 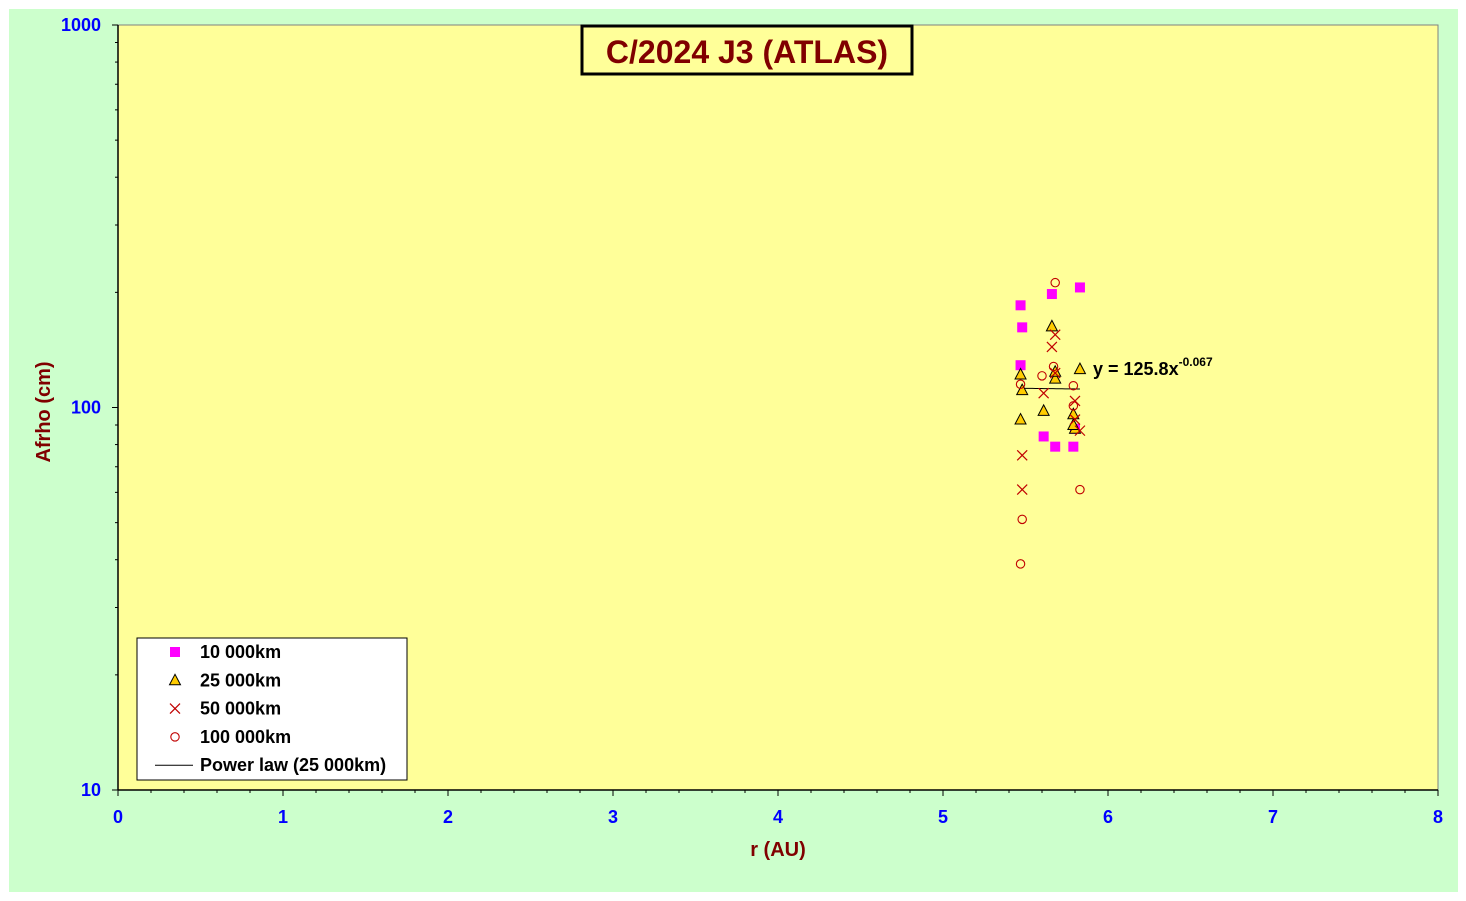 I want to click on data-points, so click(x=1050, y=423).